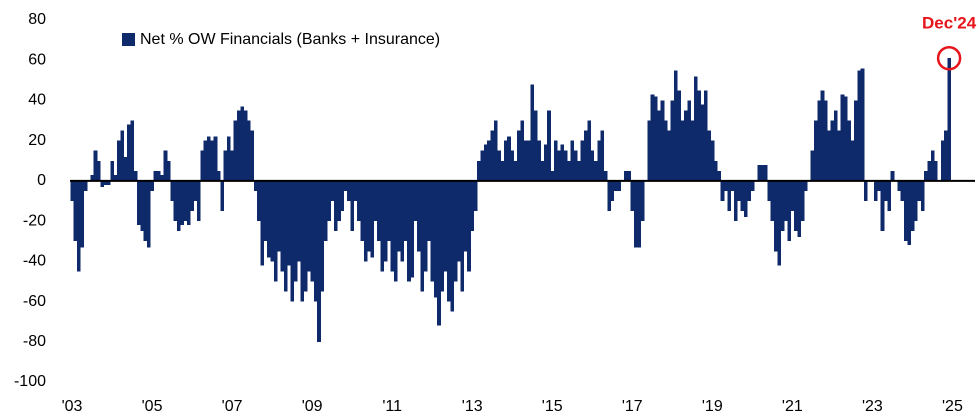  What do you see at coordinates (30, 381) in the screenshot?
I see `y-tick-label: -100` at bounding box center [30, 381].